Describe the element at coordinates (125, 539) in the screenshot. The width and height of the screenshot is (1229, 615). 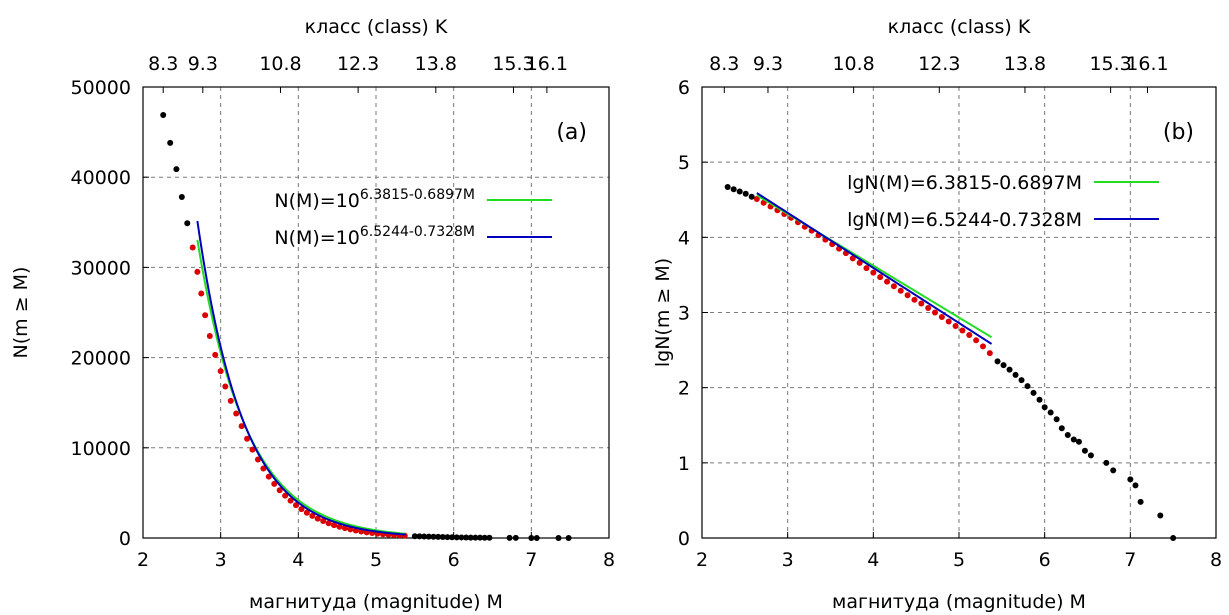
I see `y-tick-label: 0` at that location.